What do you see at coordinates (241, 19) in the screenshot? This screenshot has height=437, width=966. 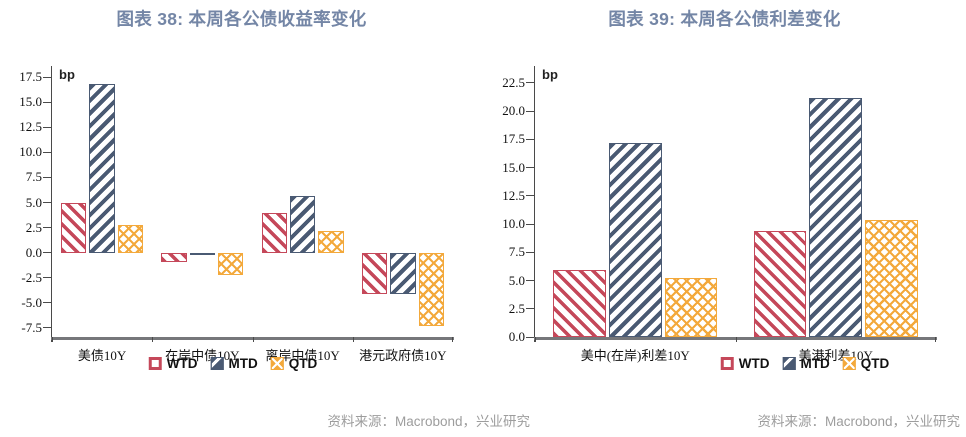 I see `chart38-title: 图表 38: 本周各公债收益率变化` at bounding box center [241, 19].